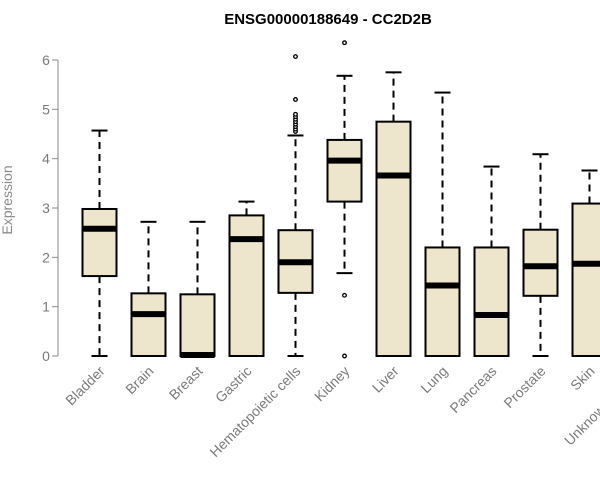  I want to click on box-pancreas, so click(491, 261).